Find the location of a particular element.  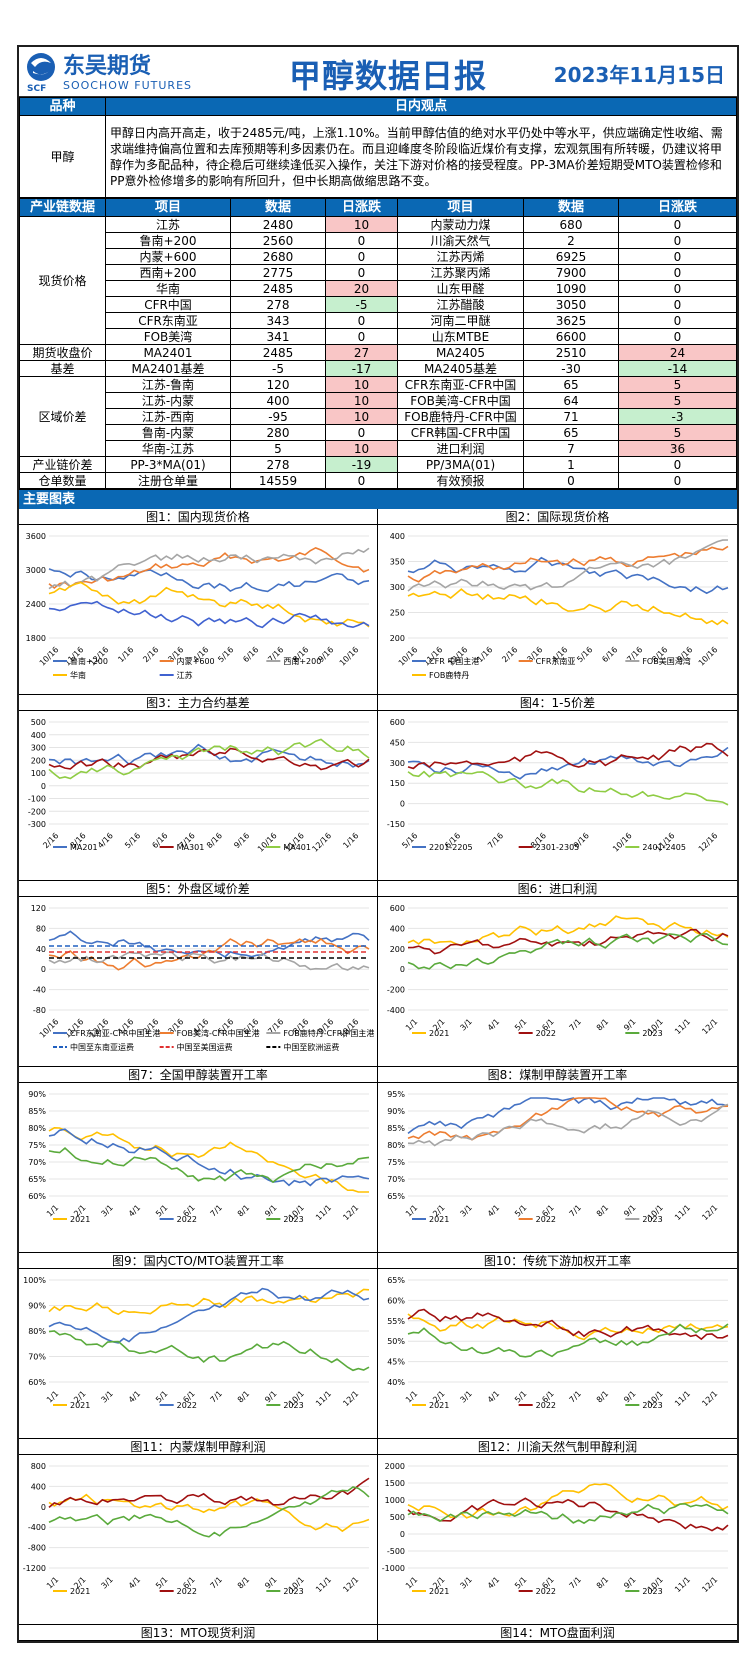

table-cell: 2560 is located at coordinates (278, 240).